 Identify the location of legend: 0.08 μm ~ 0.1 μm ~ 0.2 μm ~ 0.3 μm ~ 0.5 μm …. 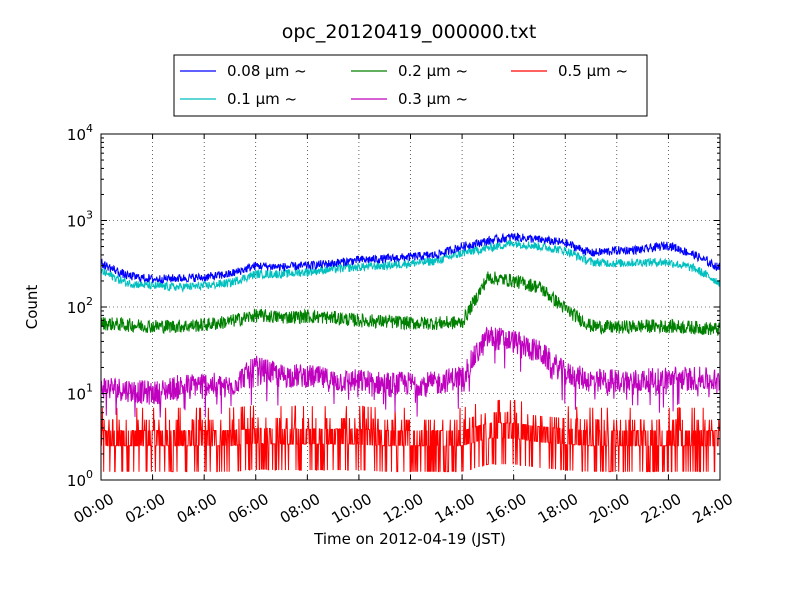
(410, 85).